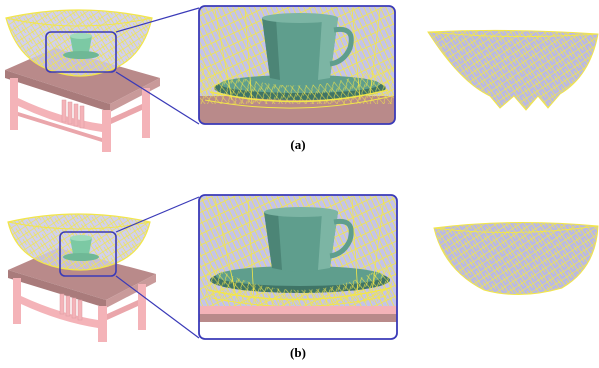 Image resolution: width=599 pixels, height=368 pixels. Describe the element at coordinates (298, 144) in the screenshot. I see `caption-a: (a)` at that location.